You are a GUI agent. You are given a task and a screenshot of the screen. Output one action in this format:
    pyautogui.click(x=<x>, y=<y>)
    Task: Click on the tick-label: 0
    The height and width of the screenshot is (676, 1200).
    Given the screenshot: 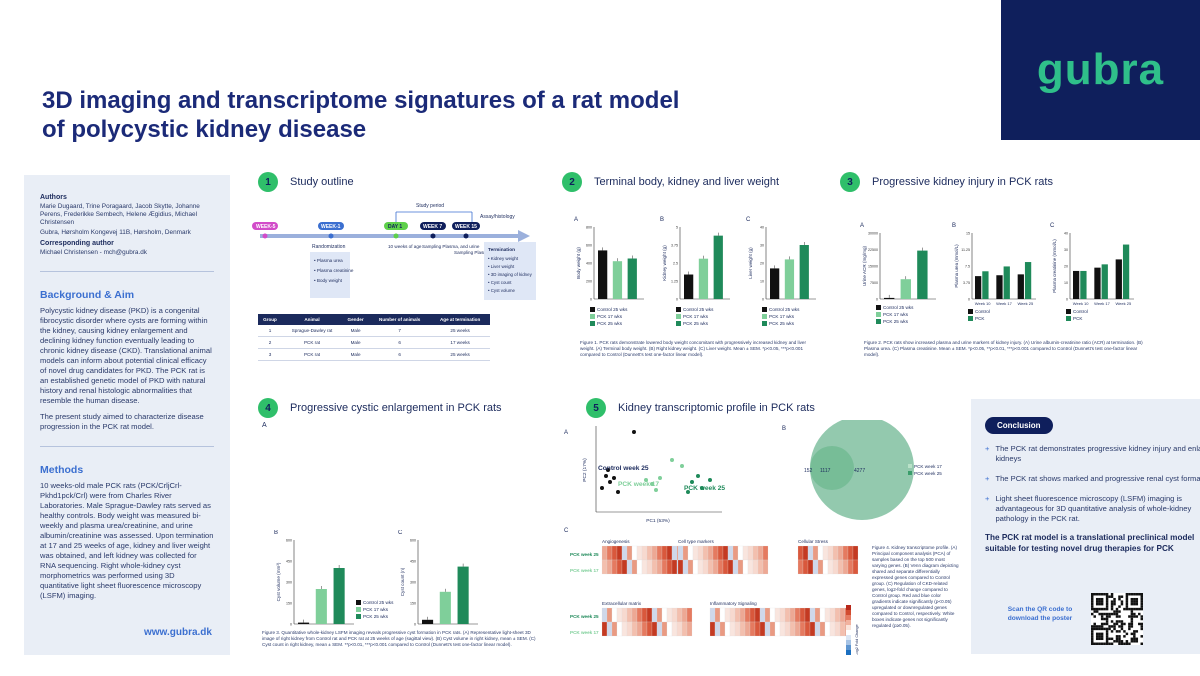 What is the action you would take?
    pyautogui.click(x=291, y=625)
    